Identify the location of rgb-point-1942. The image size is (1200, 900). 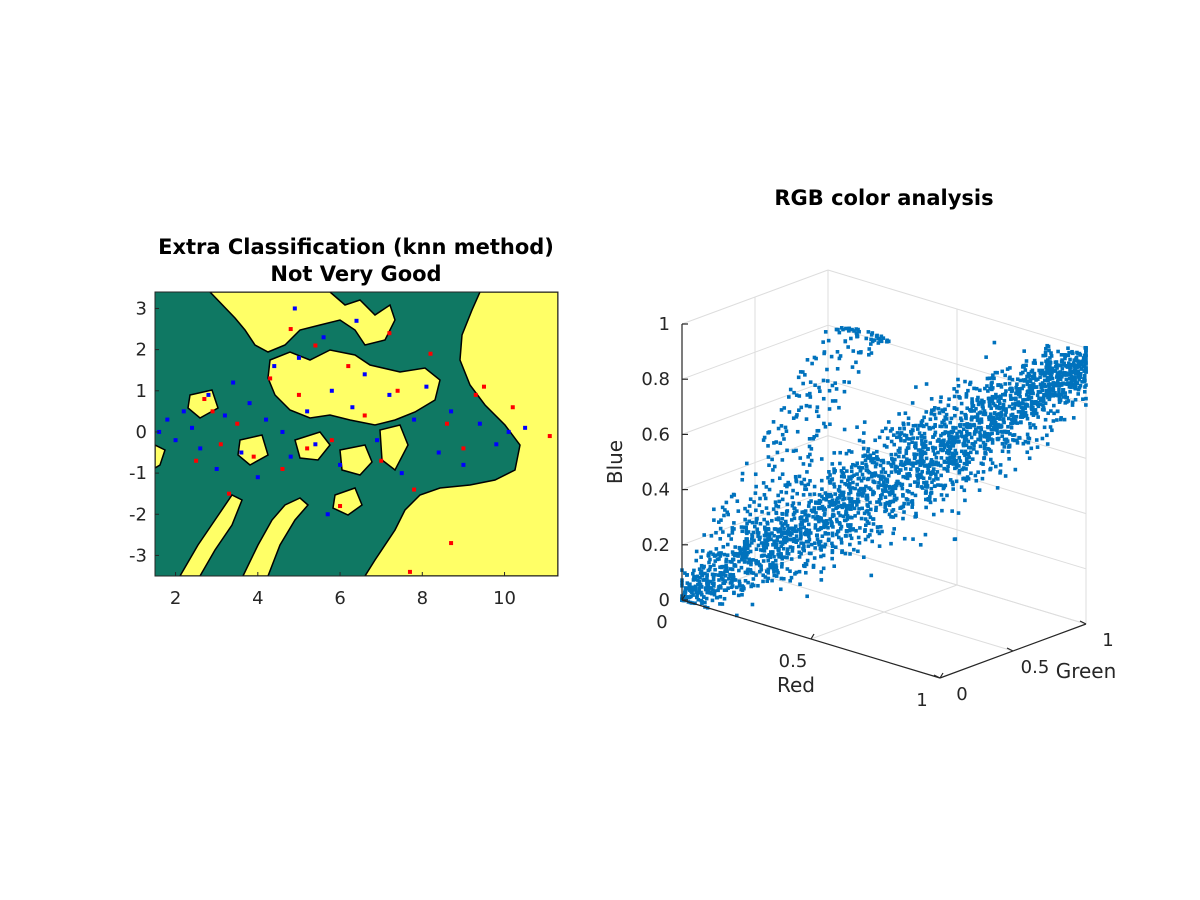
(1012, 379).